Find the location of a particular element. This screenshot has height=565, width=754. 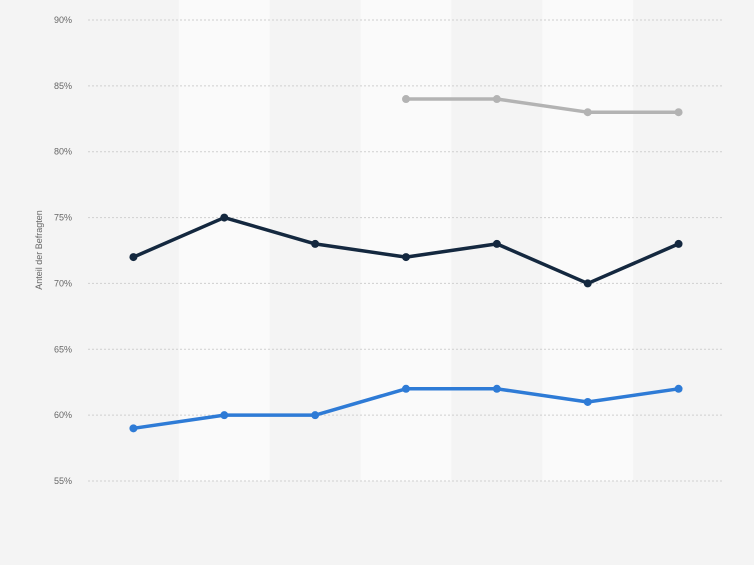

y-axis-label: Anteil der Befragten is located at coordinates (39, 250).